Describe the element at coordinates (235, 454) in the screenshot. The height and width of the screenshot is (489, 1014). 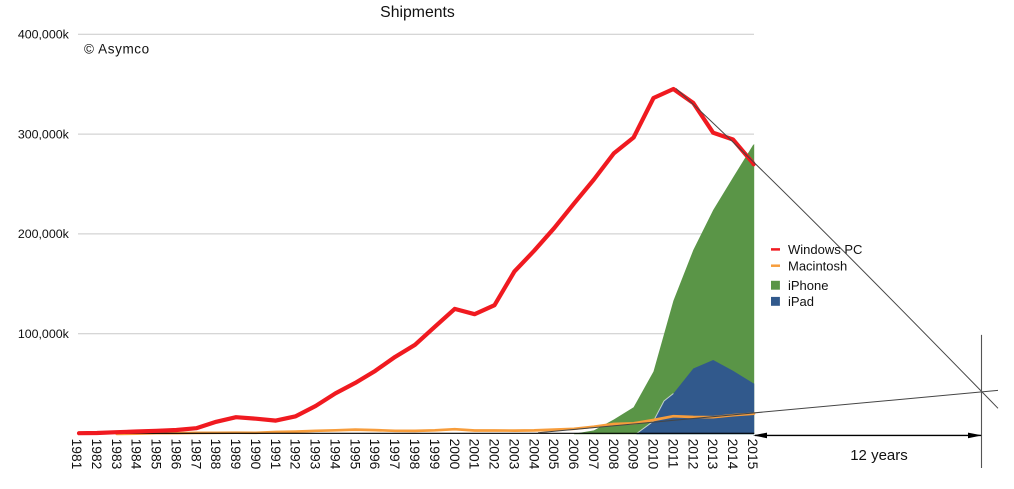
I see `svg-text: 1989` at that location.